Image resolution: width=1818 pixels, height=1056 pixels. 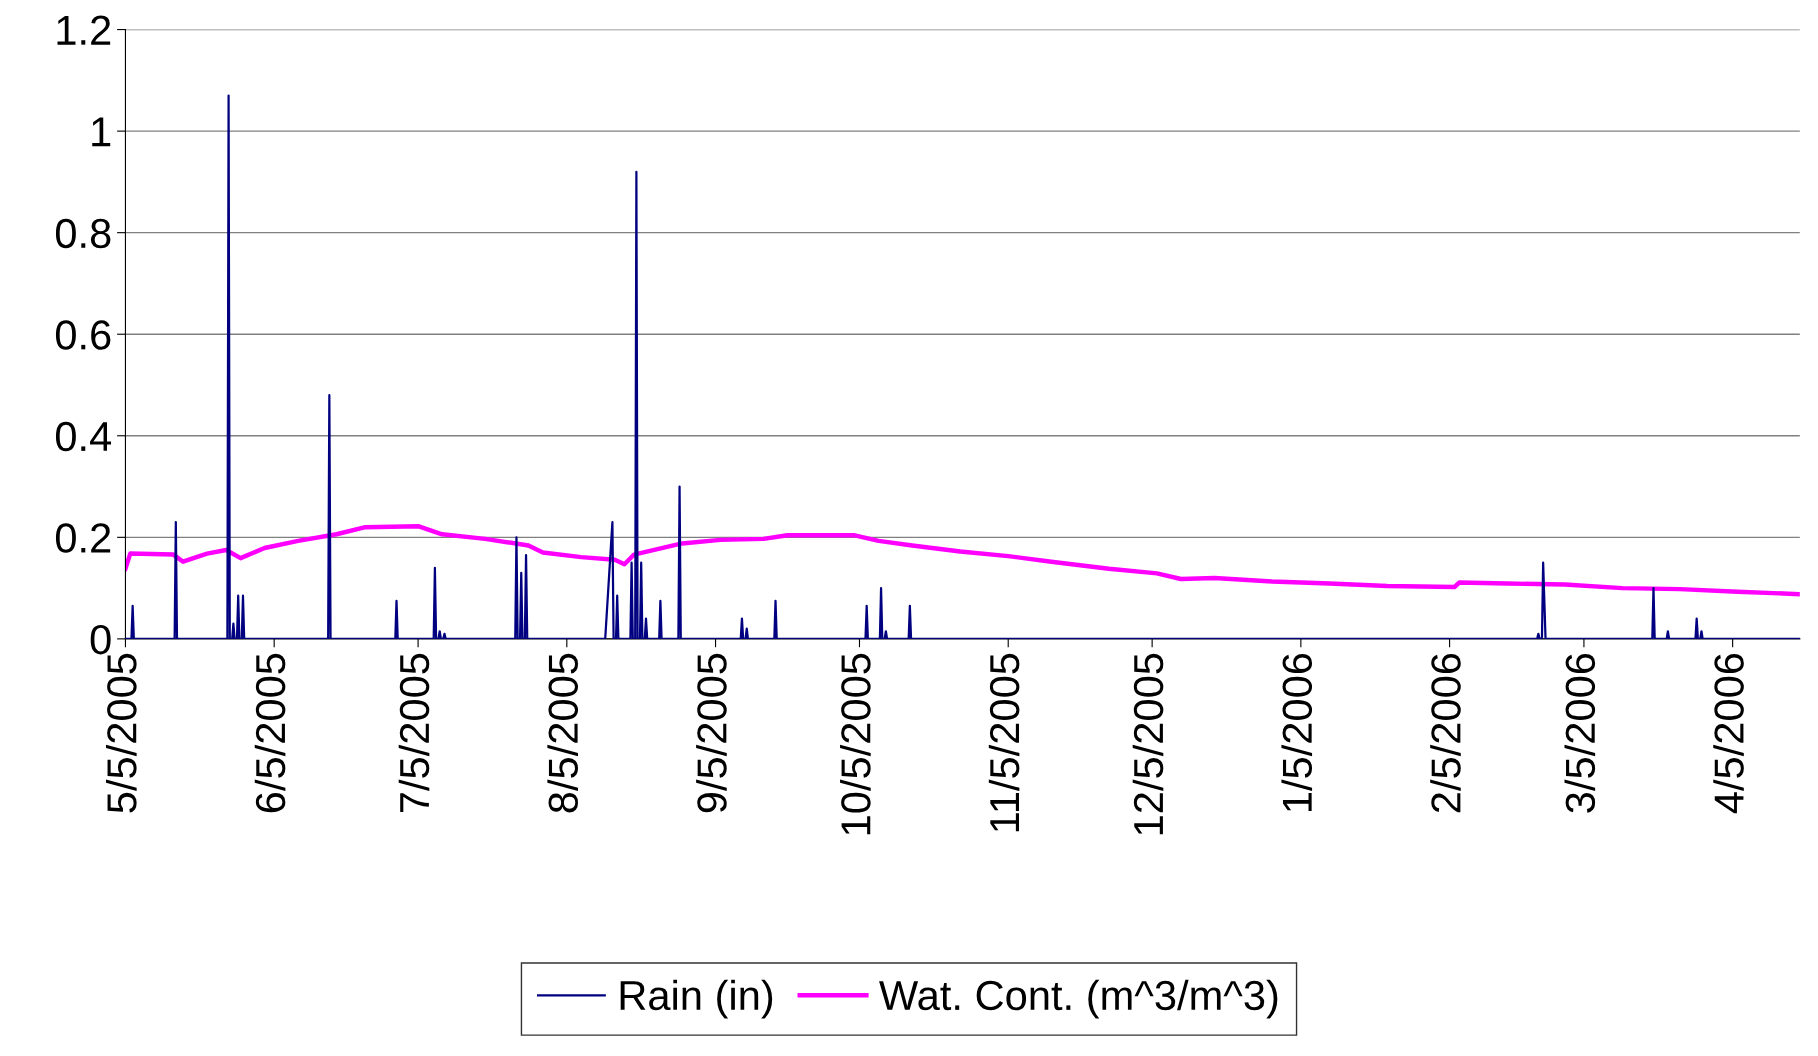 I want to click on x-tick-label: 1/5/2006, so click(x=1297, y=732).